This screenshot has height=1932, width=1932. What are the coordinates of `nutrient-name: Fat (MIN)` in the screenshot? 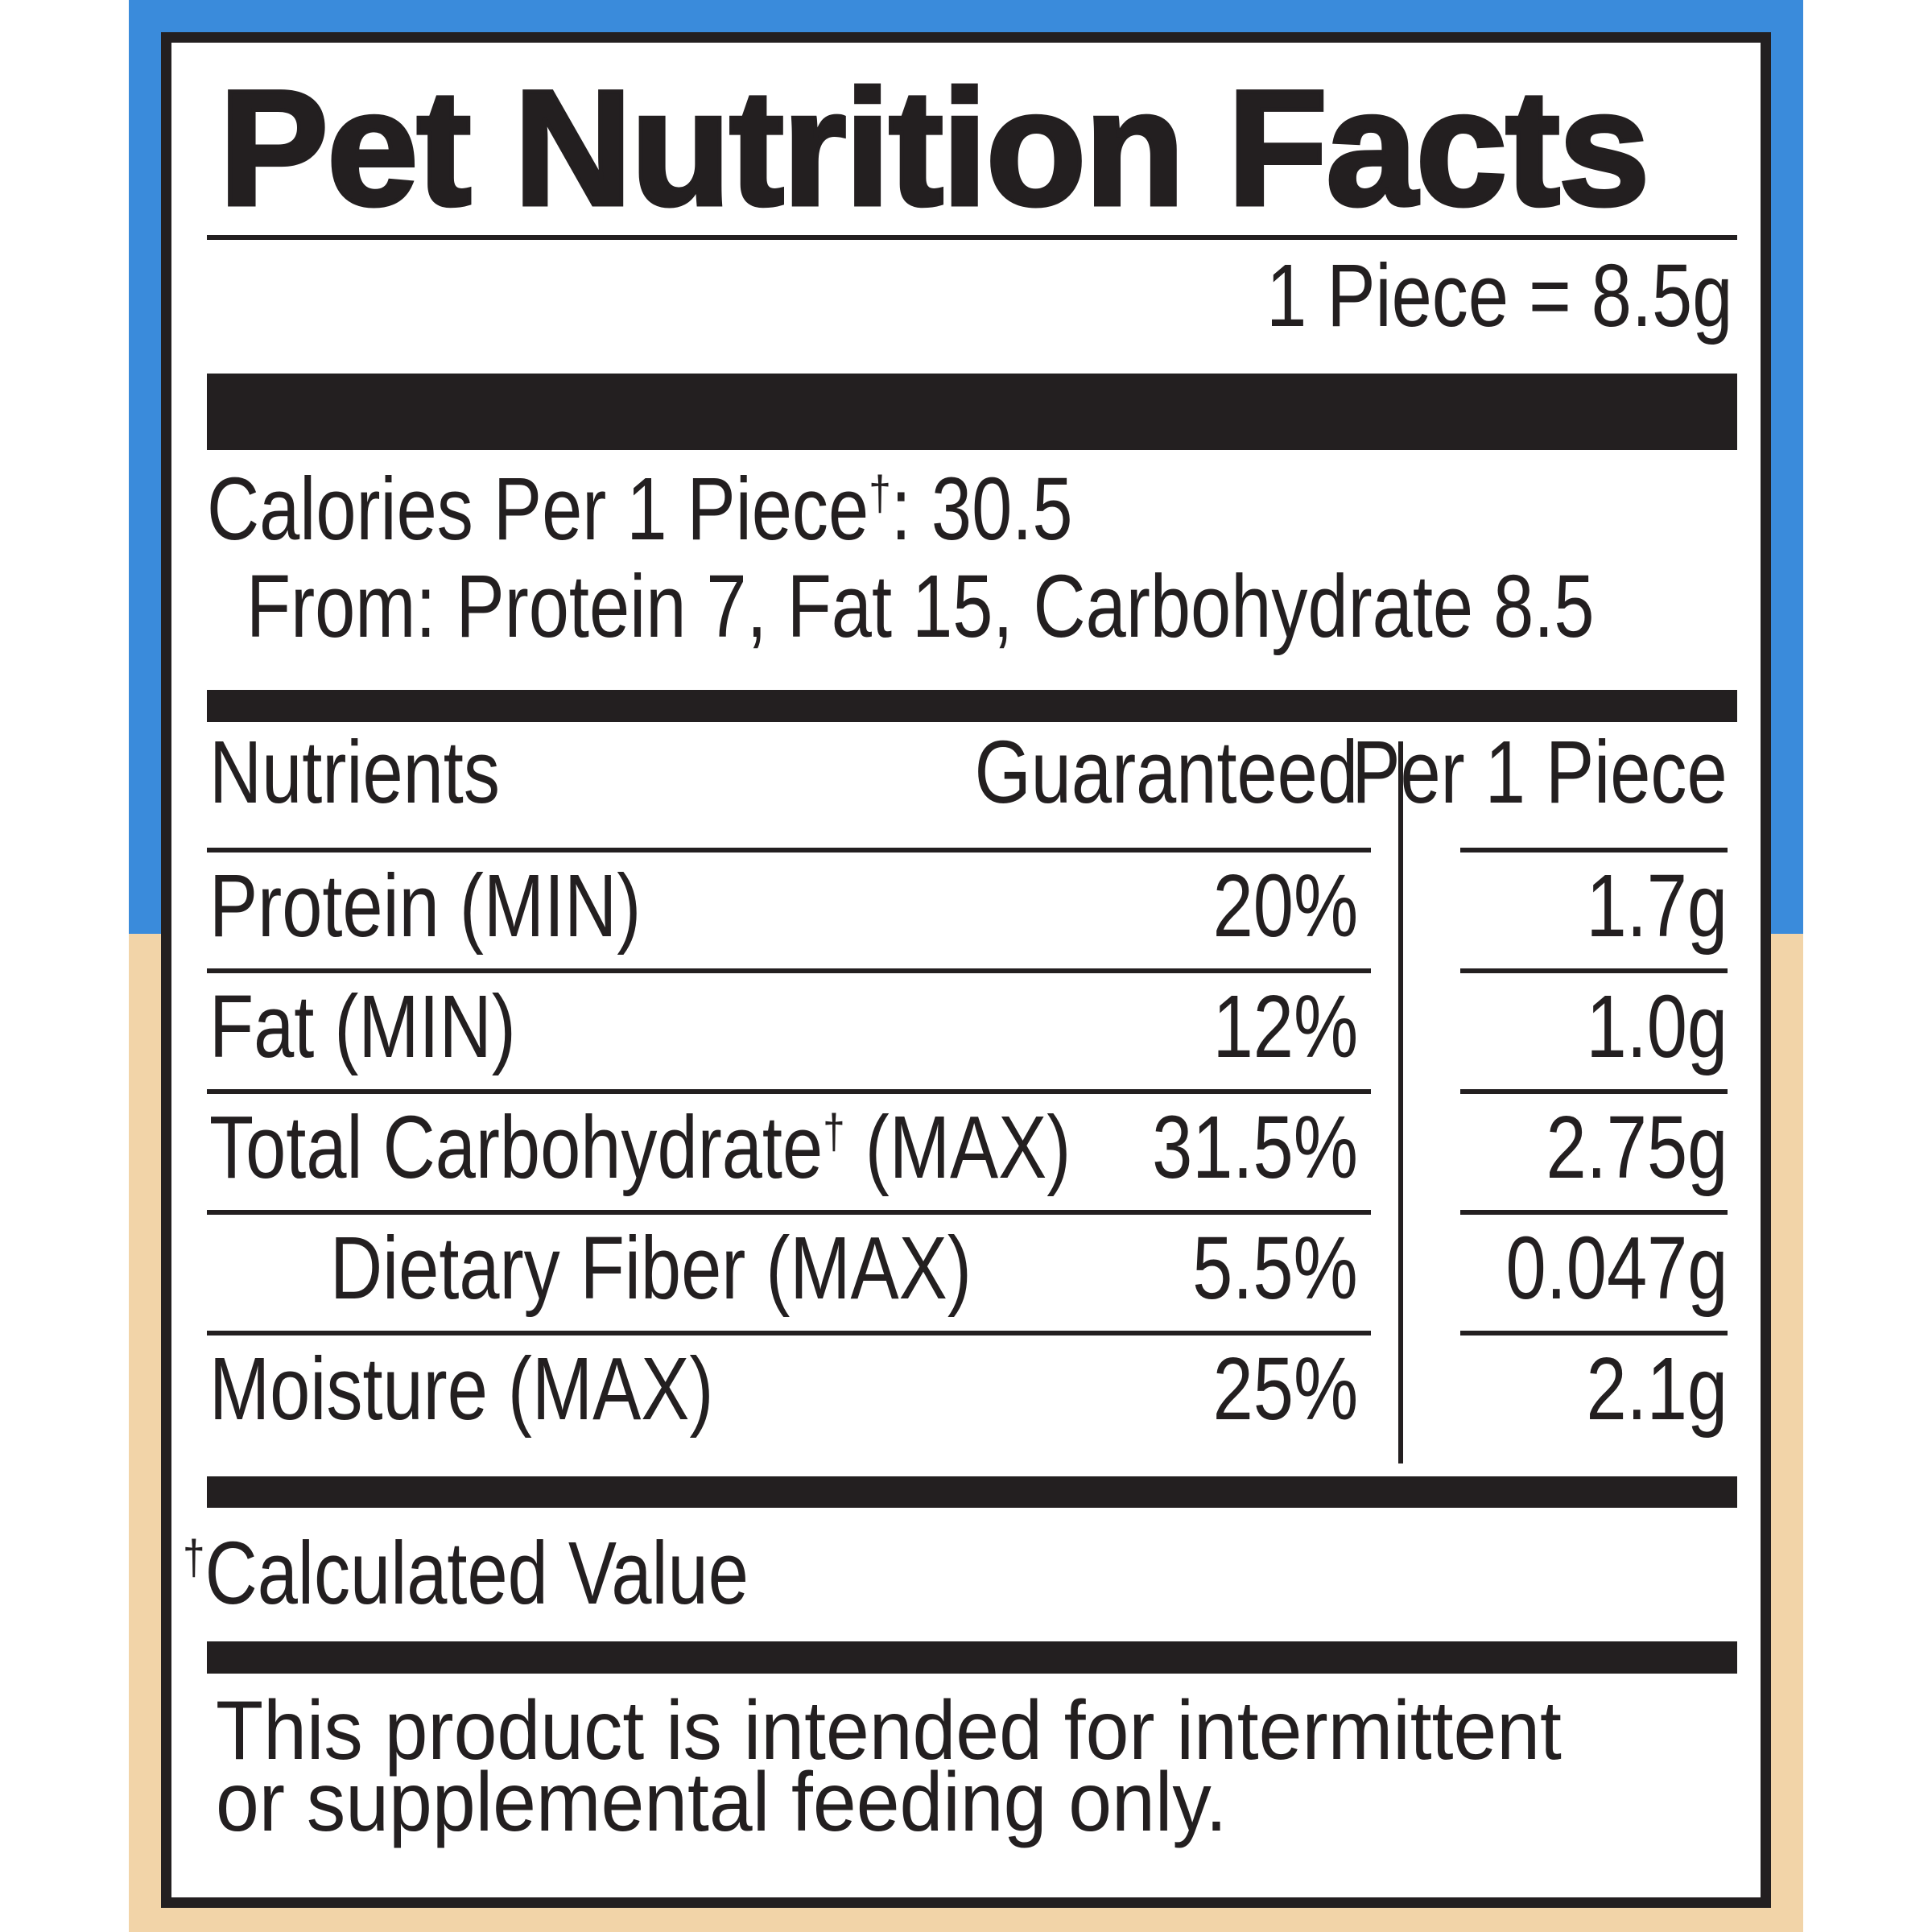 It's located at (362, 1026).